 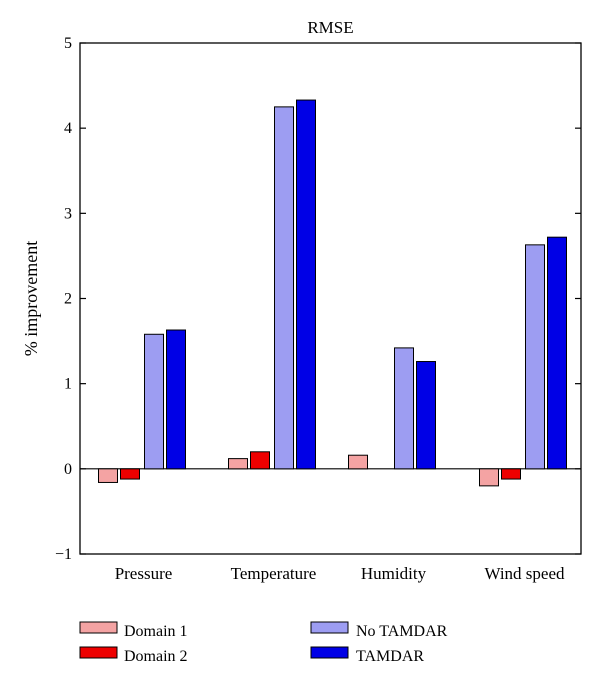 I want to click on y-tick-label: 4, so click(x=68, y=128).